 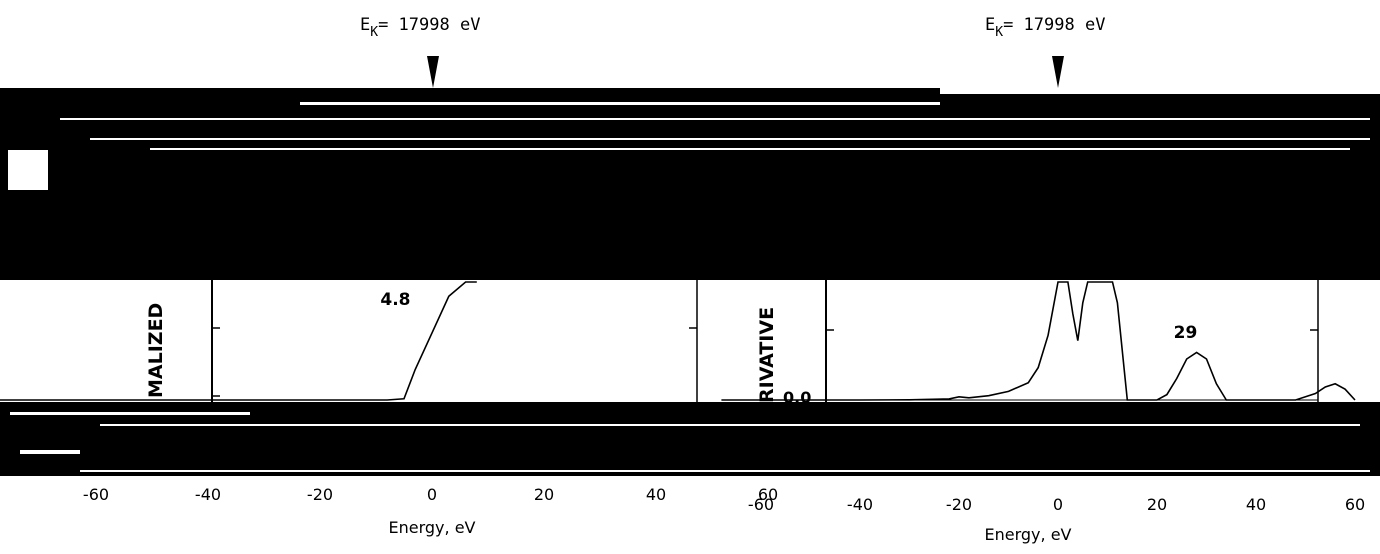 I want to click on right-x-tick-label: 0, so click(x=1058, y=504).